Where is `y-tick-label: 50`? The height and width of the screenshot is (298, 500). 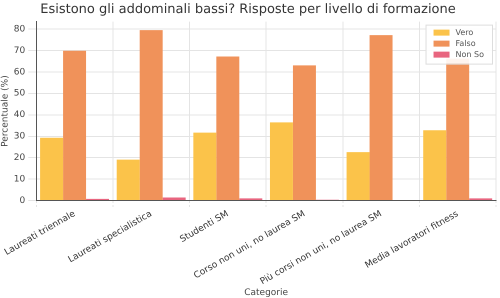 y-tick-label: 50 is located at coordinates (20, 93).